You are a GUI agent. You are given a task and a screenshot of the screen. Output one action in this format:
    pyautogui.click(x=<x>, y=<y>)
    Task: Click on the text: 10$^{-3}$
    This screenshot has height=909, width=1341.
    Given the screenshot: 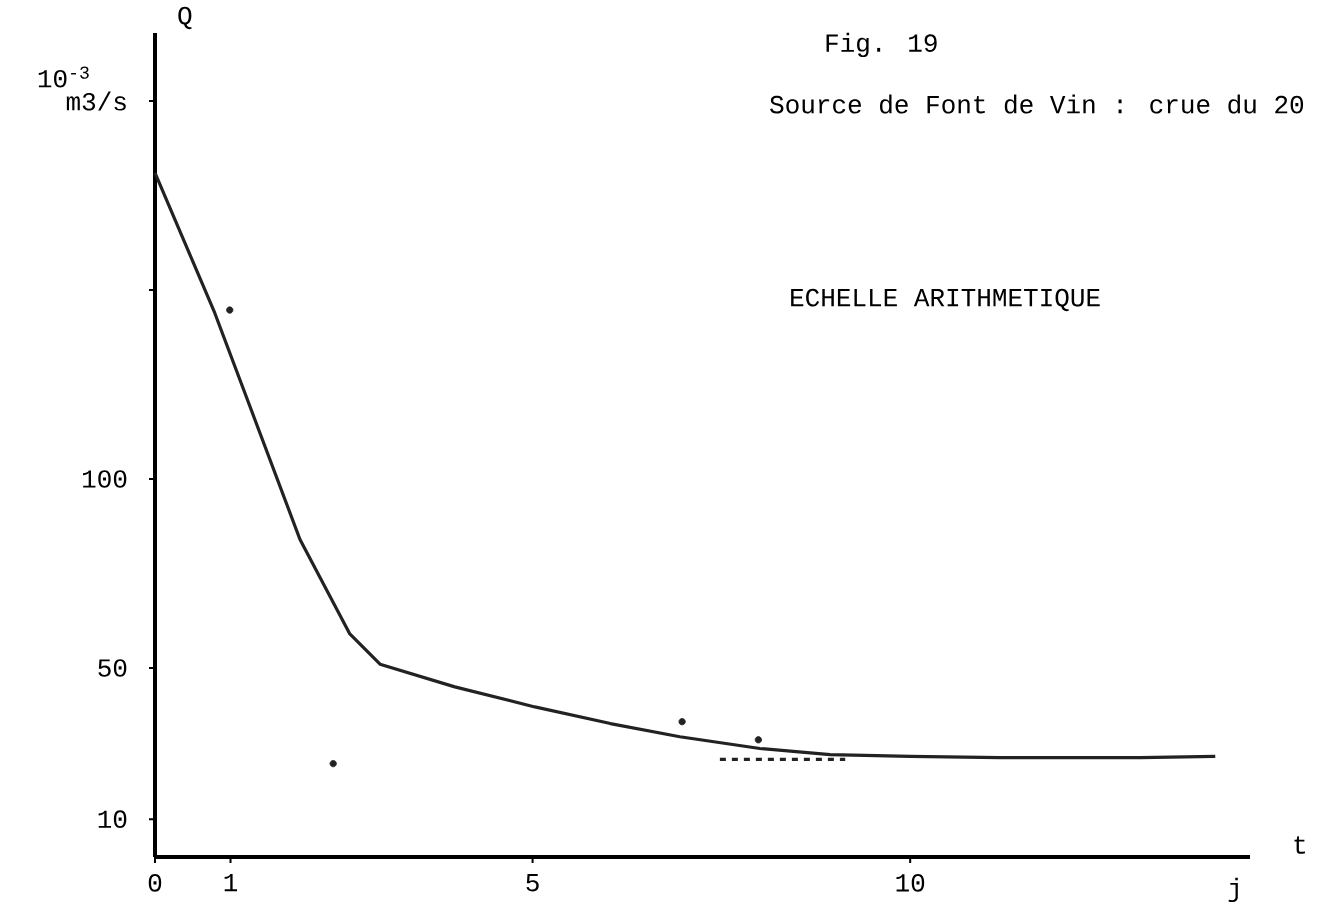 What is the action you would take?
    pyautogui.click(x=63, y=77)
    